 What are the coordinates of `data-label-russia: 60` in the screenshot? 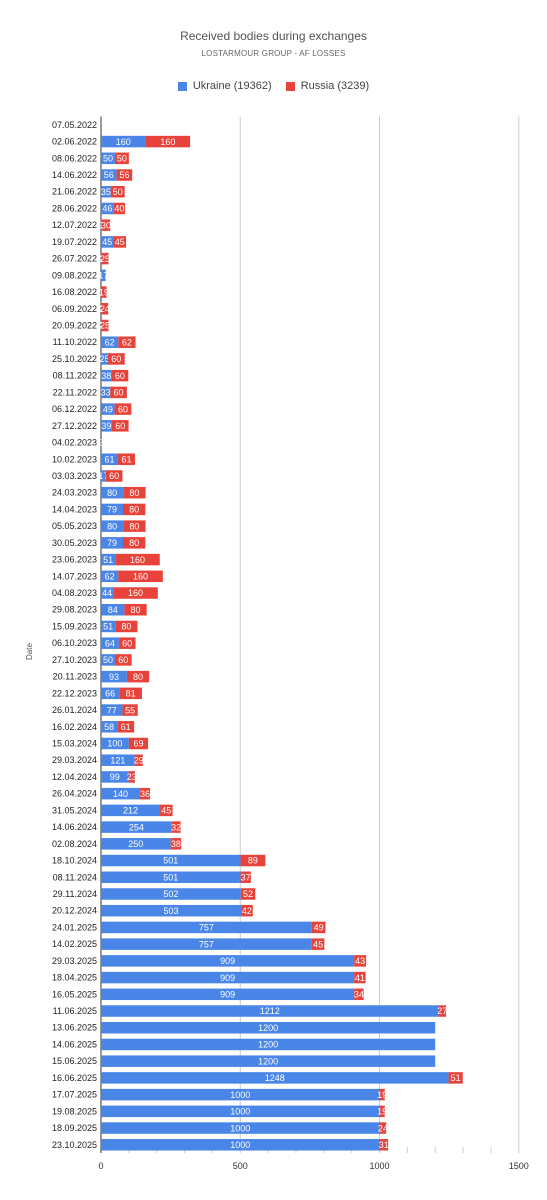 It's located at (120, 376).